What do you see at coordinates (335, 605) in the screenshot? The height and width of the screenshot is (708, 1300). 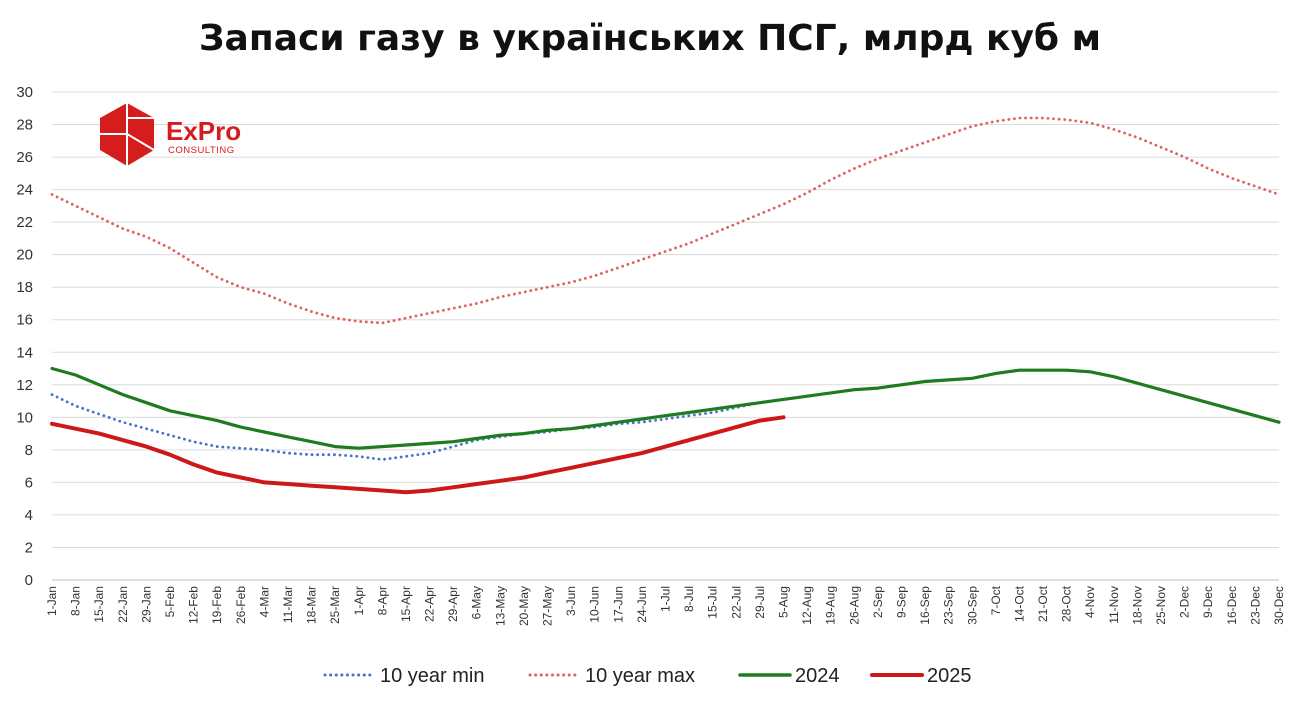 I see `x-tick-label: 25-Mar` at bounding box center [335, 605].